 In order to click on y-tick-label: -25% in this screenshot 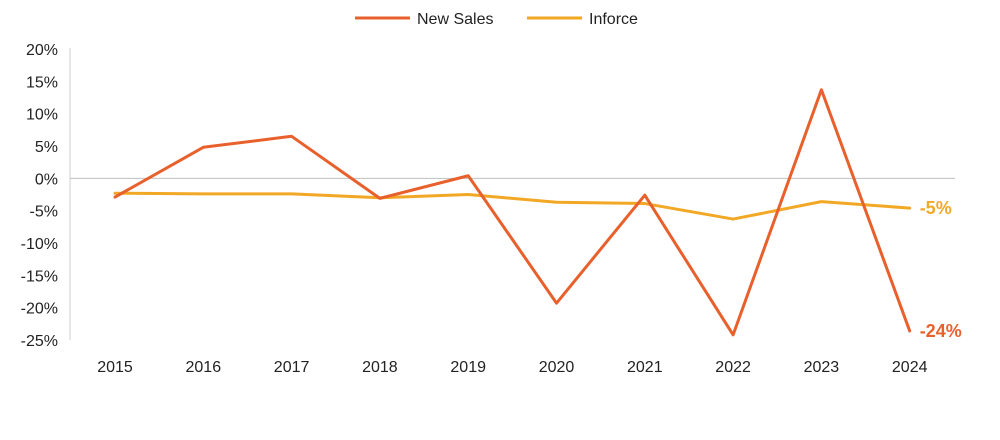, I will do `click(39, 341)`.